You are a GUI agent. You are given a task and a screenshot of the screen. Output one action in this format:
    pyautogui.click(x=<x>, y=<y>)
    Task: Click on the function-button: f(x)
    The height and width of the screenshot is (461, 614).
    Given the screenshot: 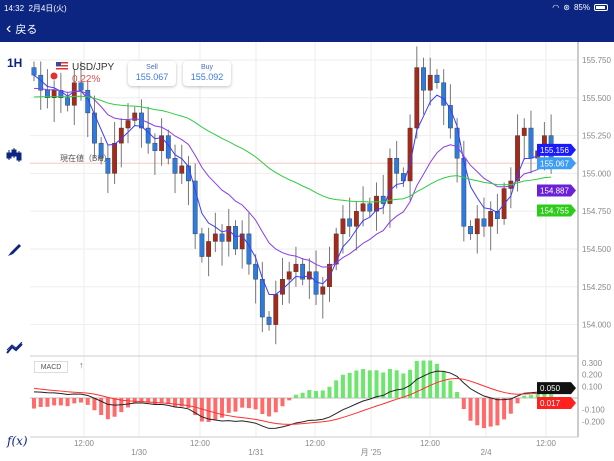 What is the action you would take?
    pyautogui.click(x=17, y=441)
    